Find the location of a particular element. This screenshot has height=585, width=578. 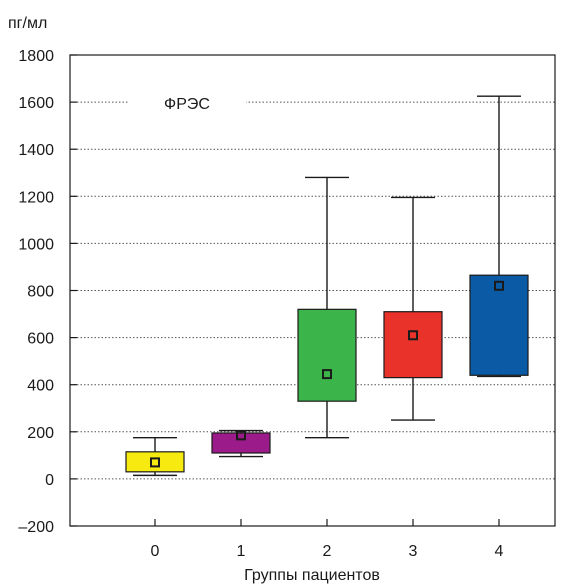

x-tick-label: 3 is located at coordinates (413, 551).